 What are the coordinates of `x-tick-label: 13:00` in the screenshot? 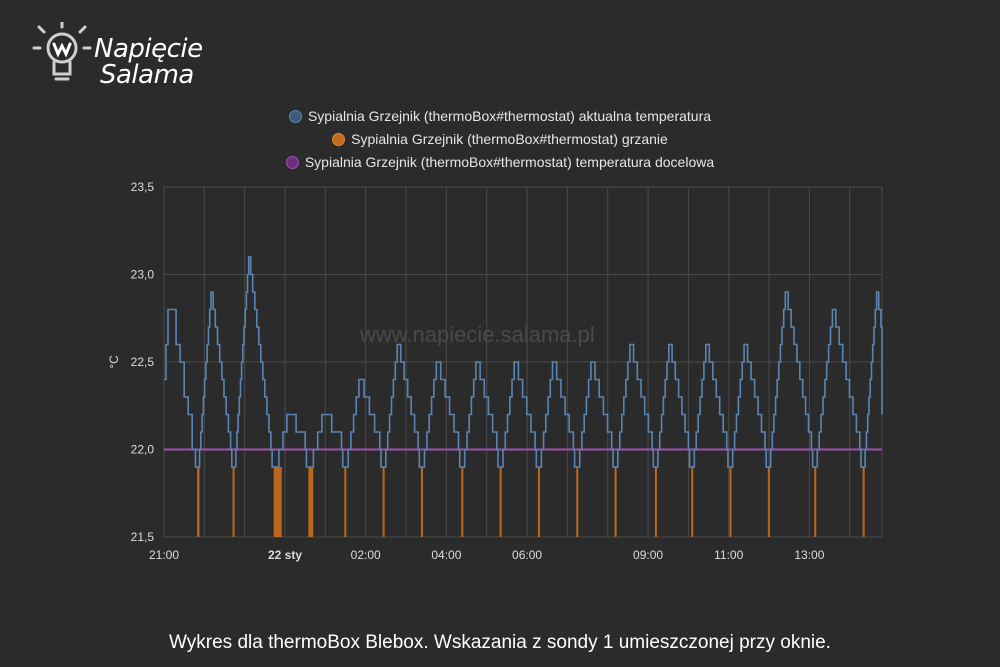 It's located at (809, 555).